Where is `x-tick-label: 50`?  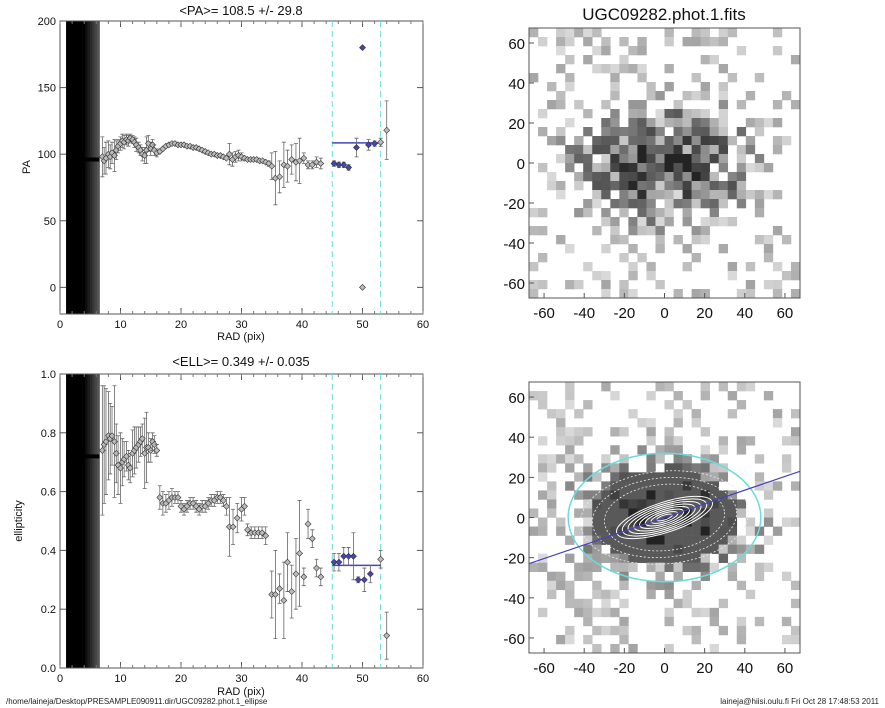
x-tick-label: 50 is located at coordinates (362, 325).